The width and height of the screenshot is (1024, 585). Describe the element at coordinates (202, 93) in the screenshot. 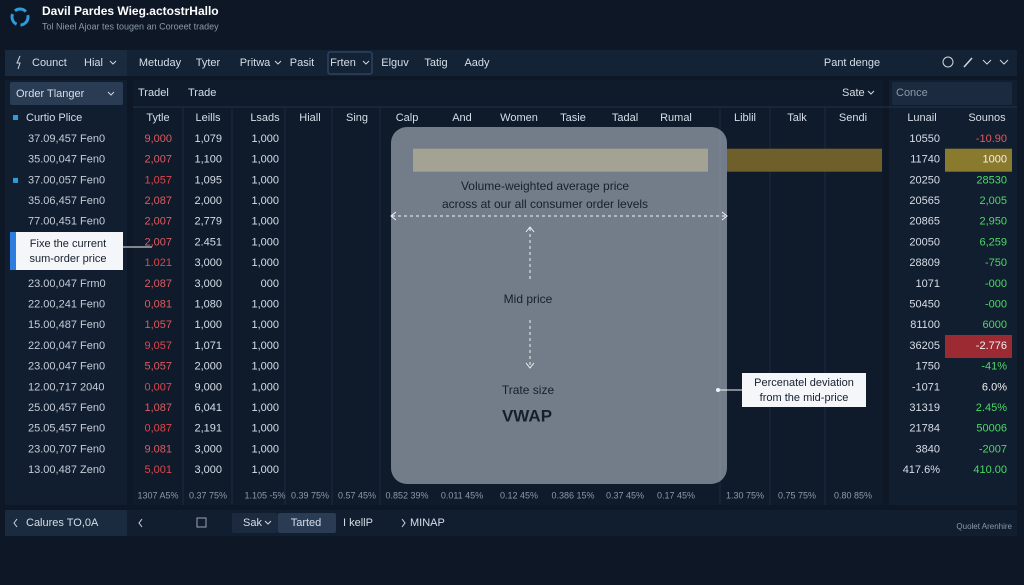

I see `subheader: Trade` at that location.